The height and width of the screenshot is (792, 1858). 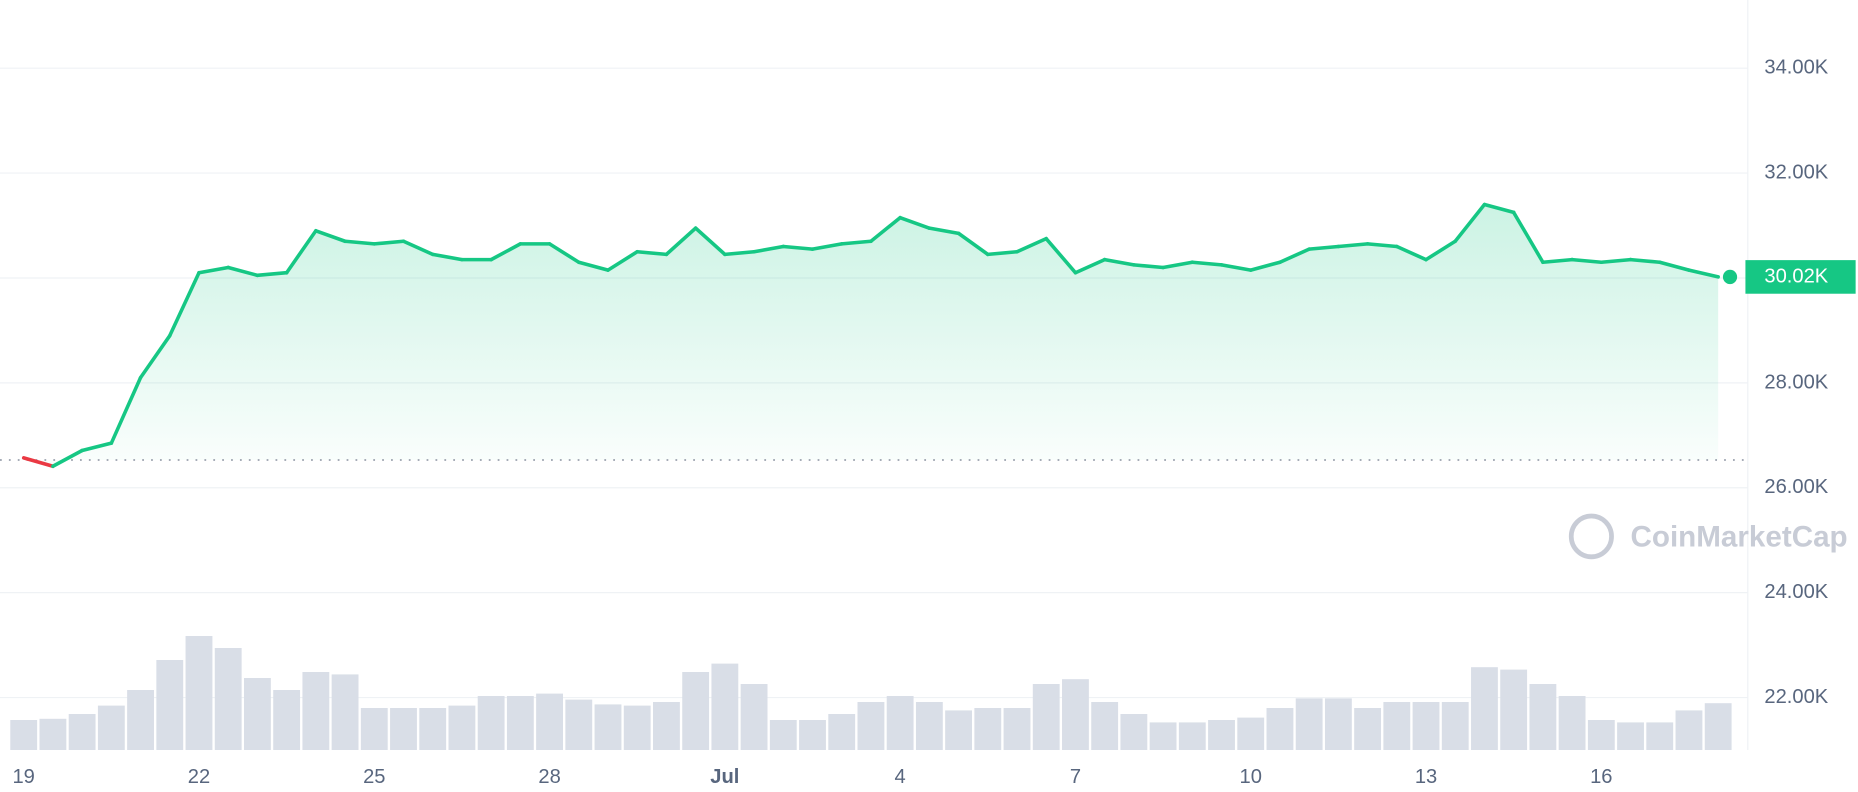 I want to click on x-tick-label: 22, so click(x=199, y=777).